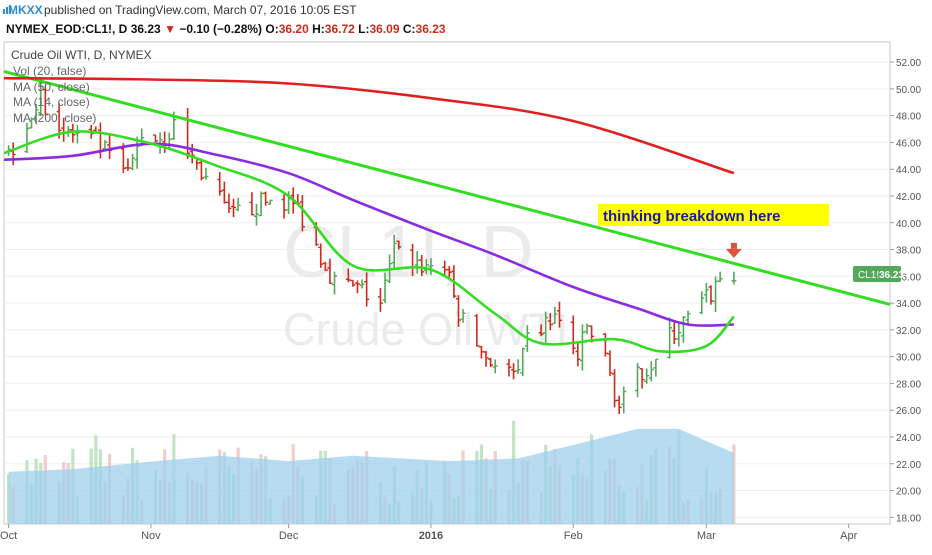 The width and height of the screenshot is (932, 555). What do you see at coordinates (908, 197) in the screenshot?
I see `y-tick-label: 42.00` at bounding box center [908, 197].